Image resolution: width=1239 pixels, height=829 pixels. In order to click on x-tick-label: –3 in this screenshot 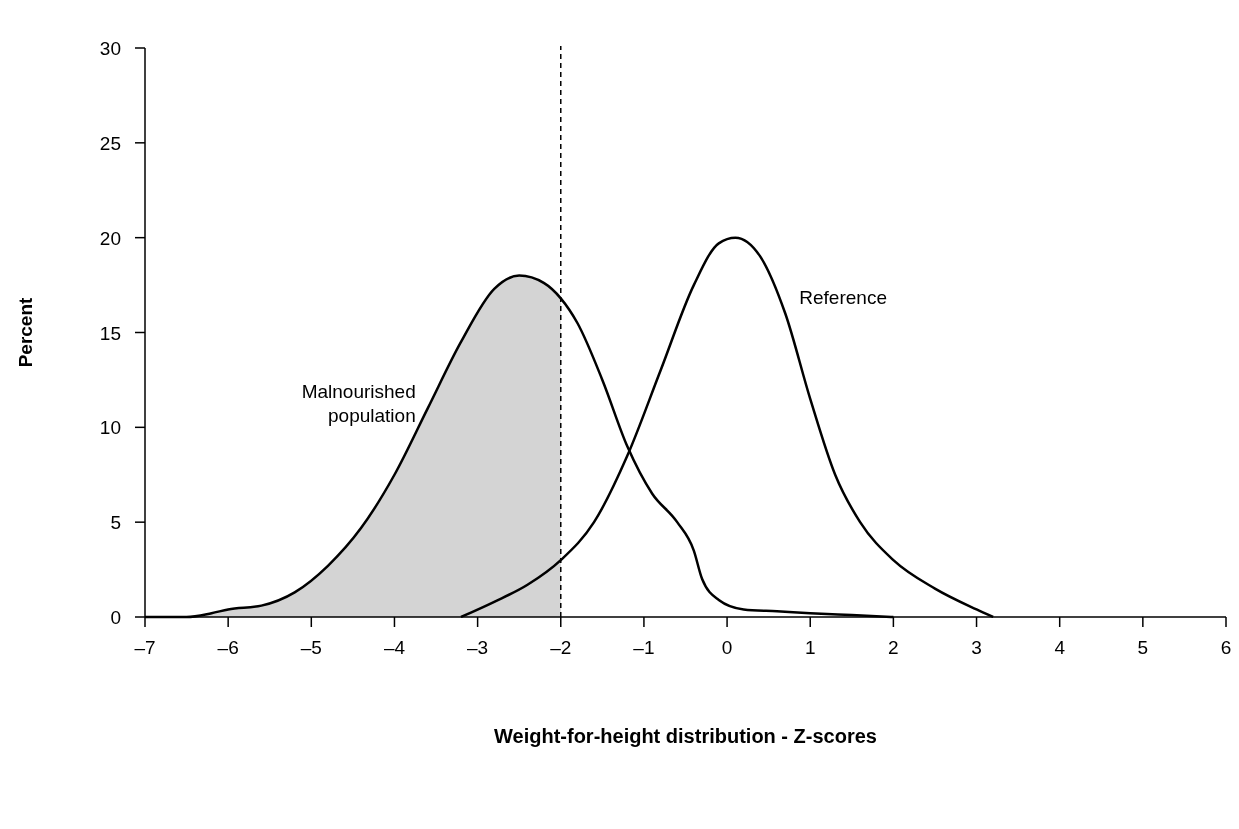, I will do `click(478, 647)`.